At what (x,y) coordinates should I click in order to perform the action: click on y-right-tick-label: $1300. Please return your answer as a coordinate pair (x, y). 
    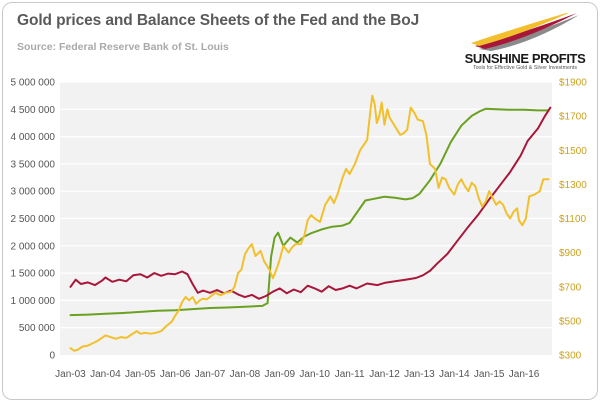
    Looking at the image, I should click on (573, 185).